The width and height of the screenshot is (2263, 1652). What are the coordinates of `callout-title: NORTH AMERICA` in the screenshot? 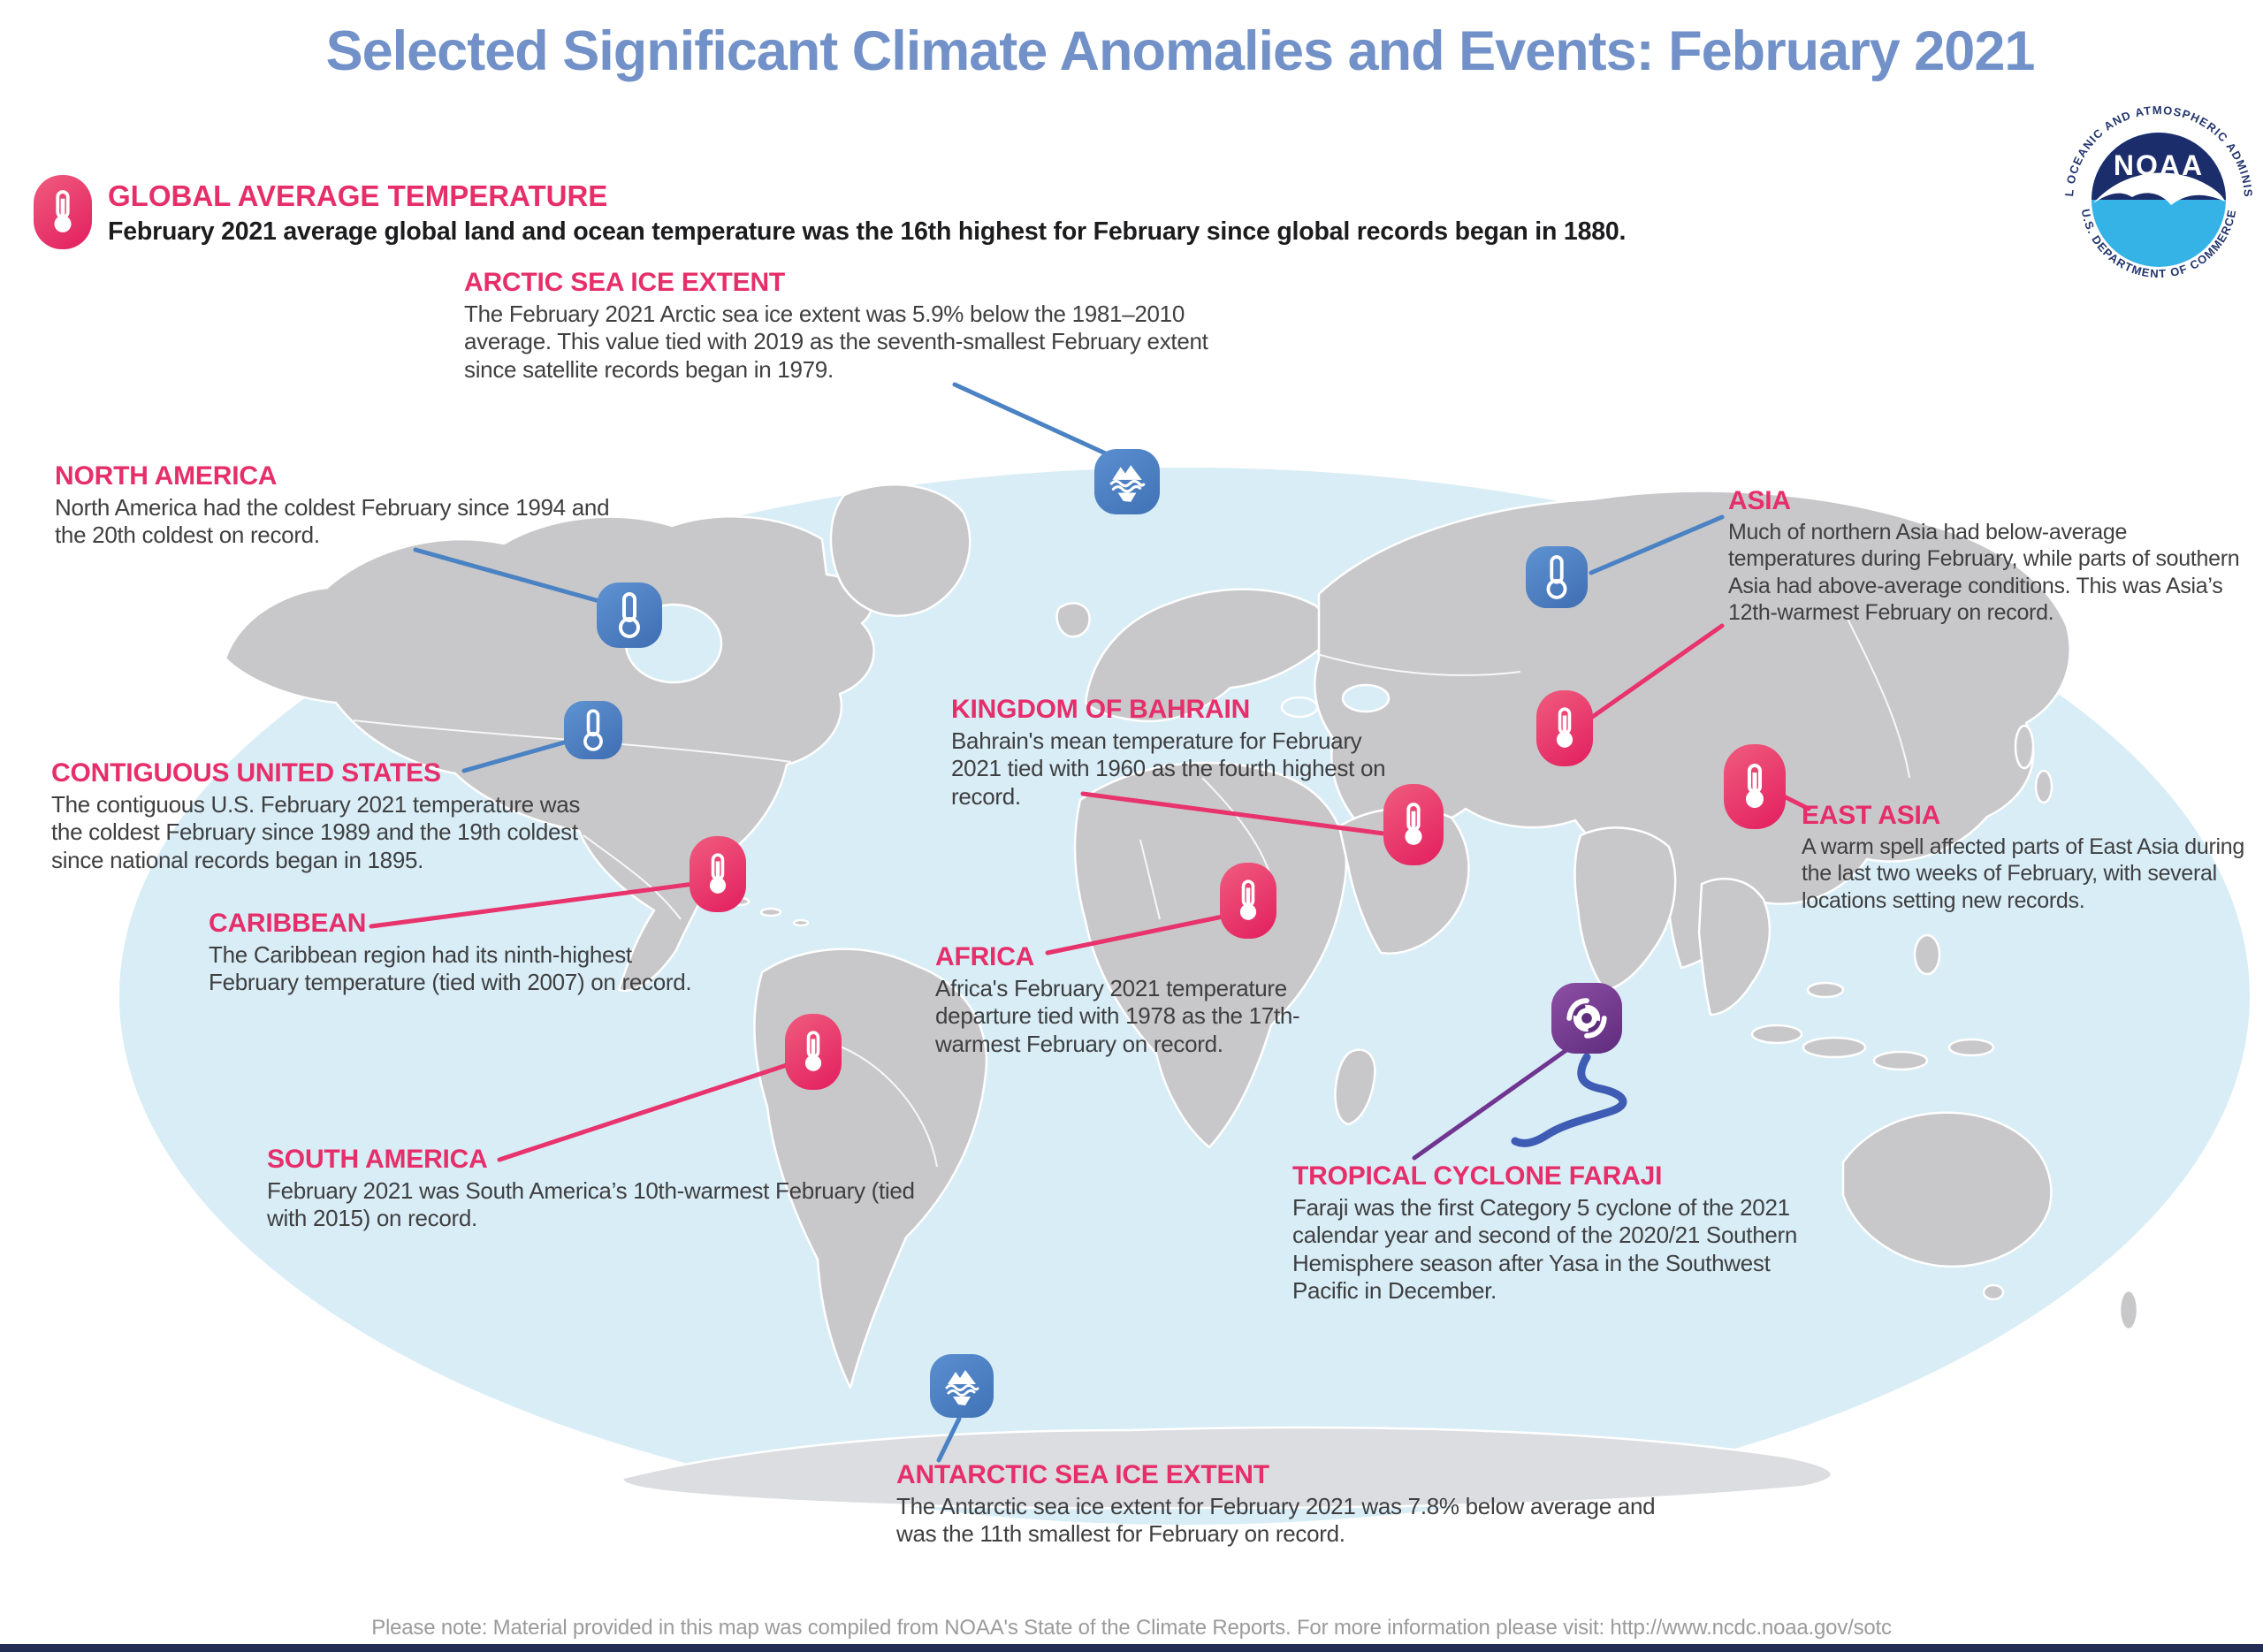 It's located at (167, 476).